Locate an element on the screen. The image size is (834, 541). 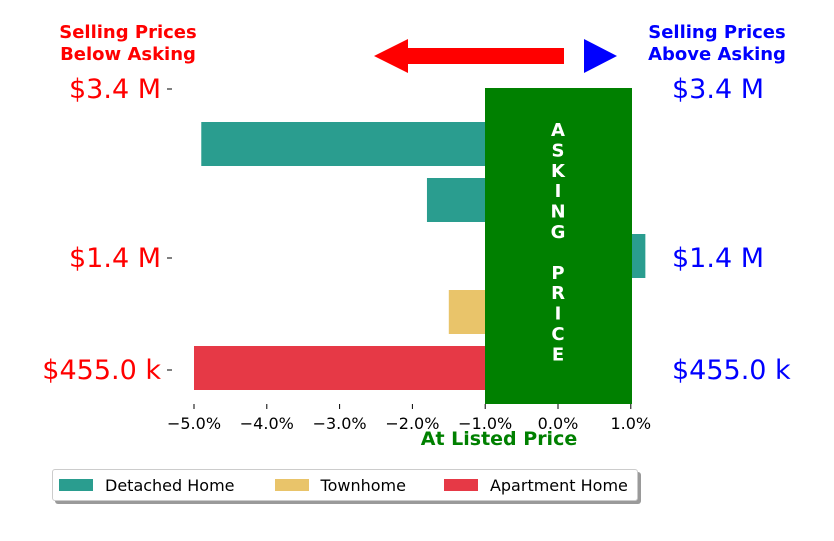
left-y-tick-label: $3.4 M is located at coordinates (115, 89).